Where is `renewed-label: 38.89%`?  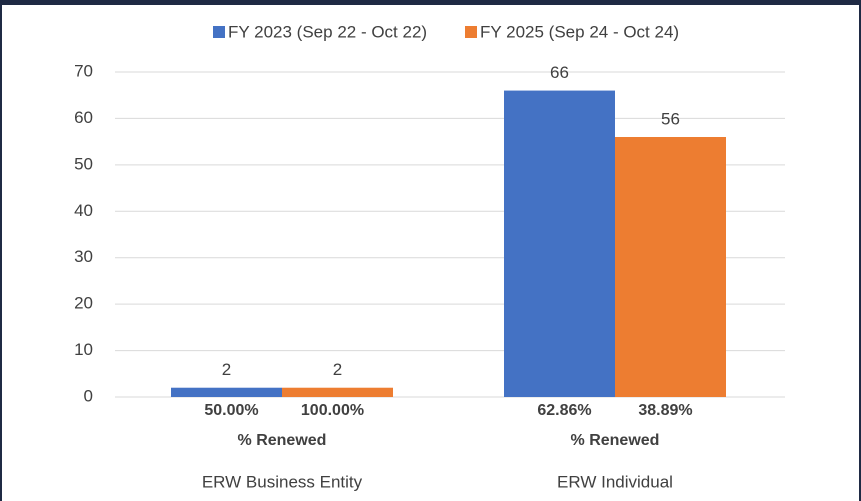
renewed-label: 38.89% is located at coordinates (665, 410).